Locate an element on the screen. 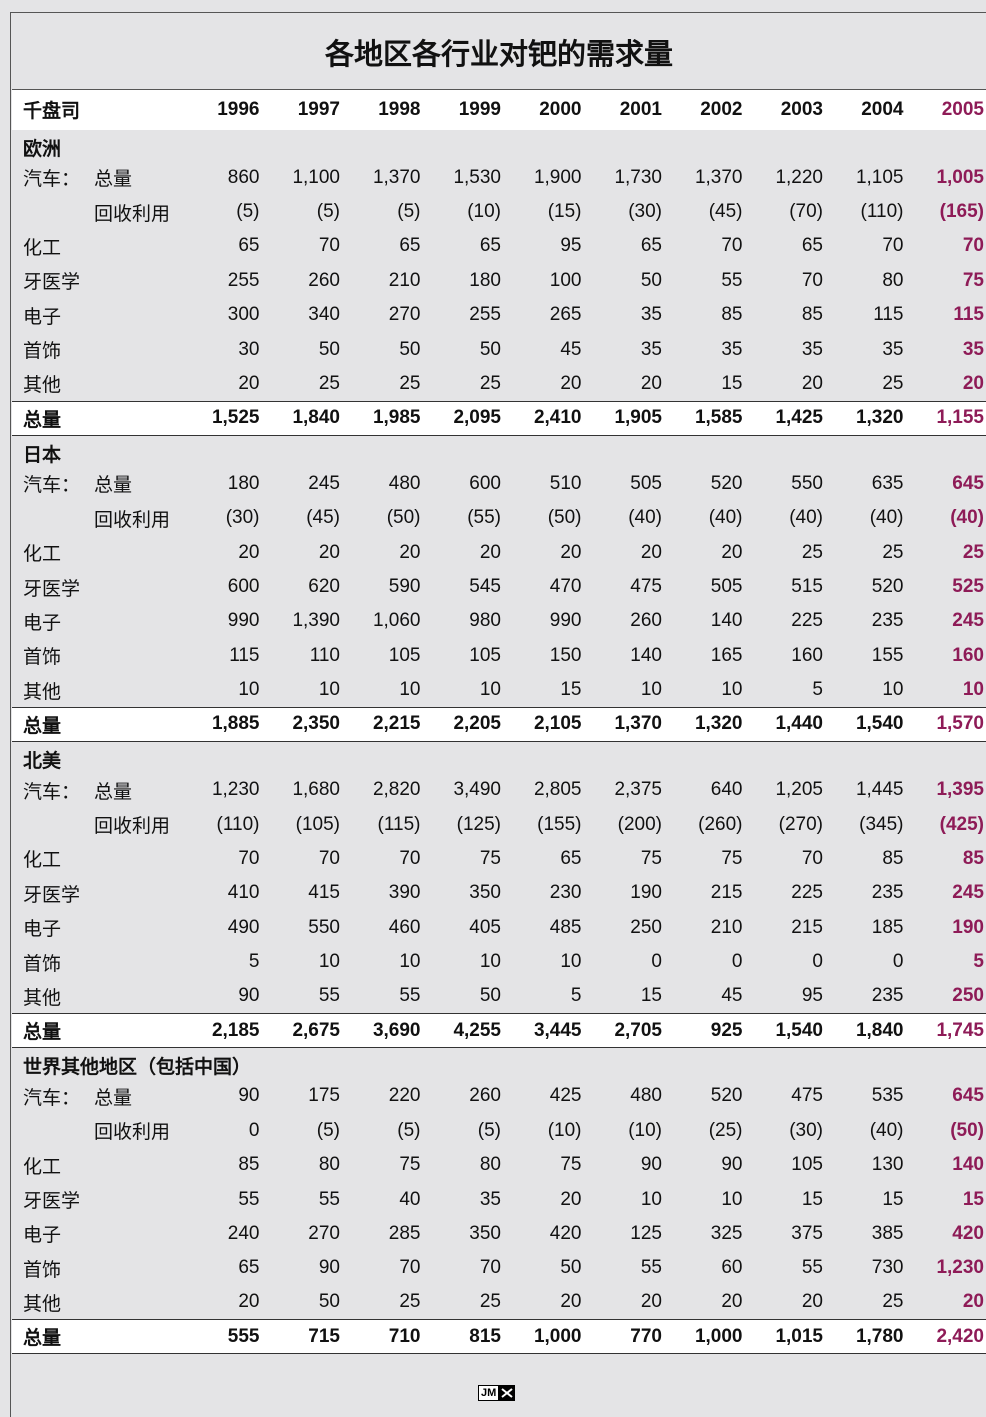 The width and height of the screenshot is (986, 1417). value-cell: 730 is located at coordinates (887, 1268).